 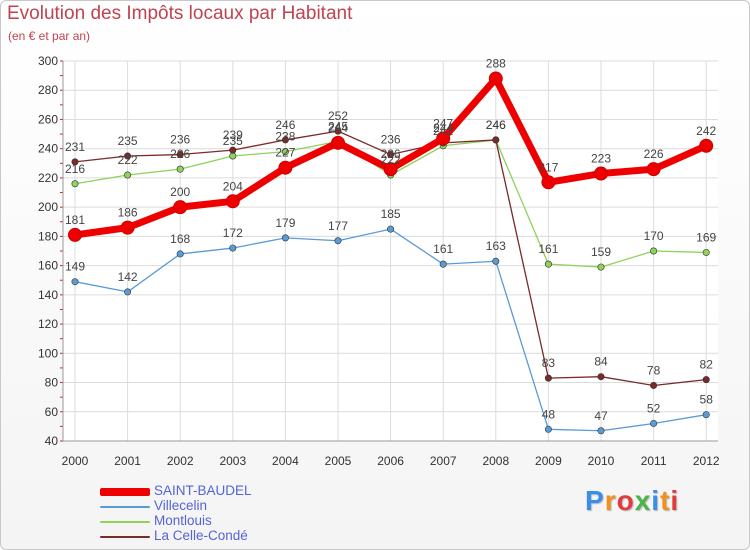 I want to click on y-tick-label: 200, so click(x=48, y=207).